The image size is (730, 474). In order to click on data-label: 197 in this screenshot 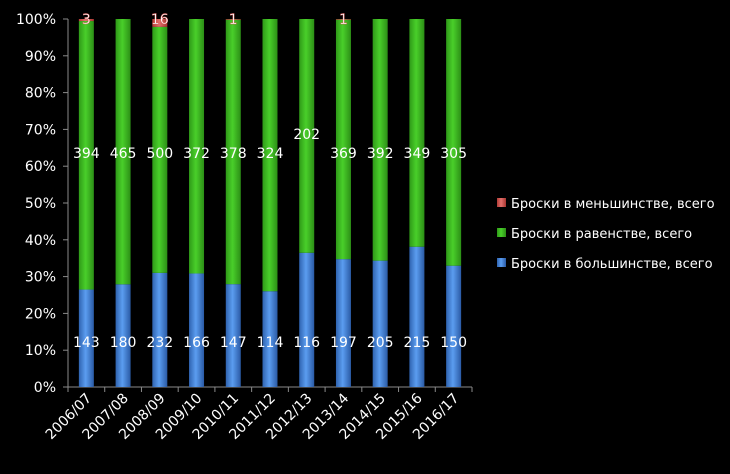, I will do `click(343, 343)`.